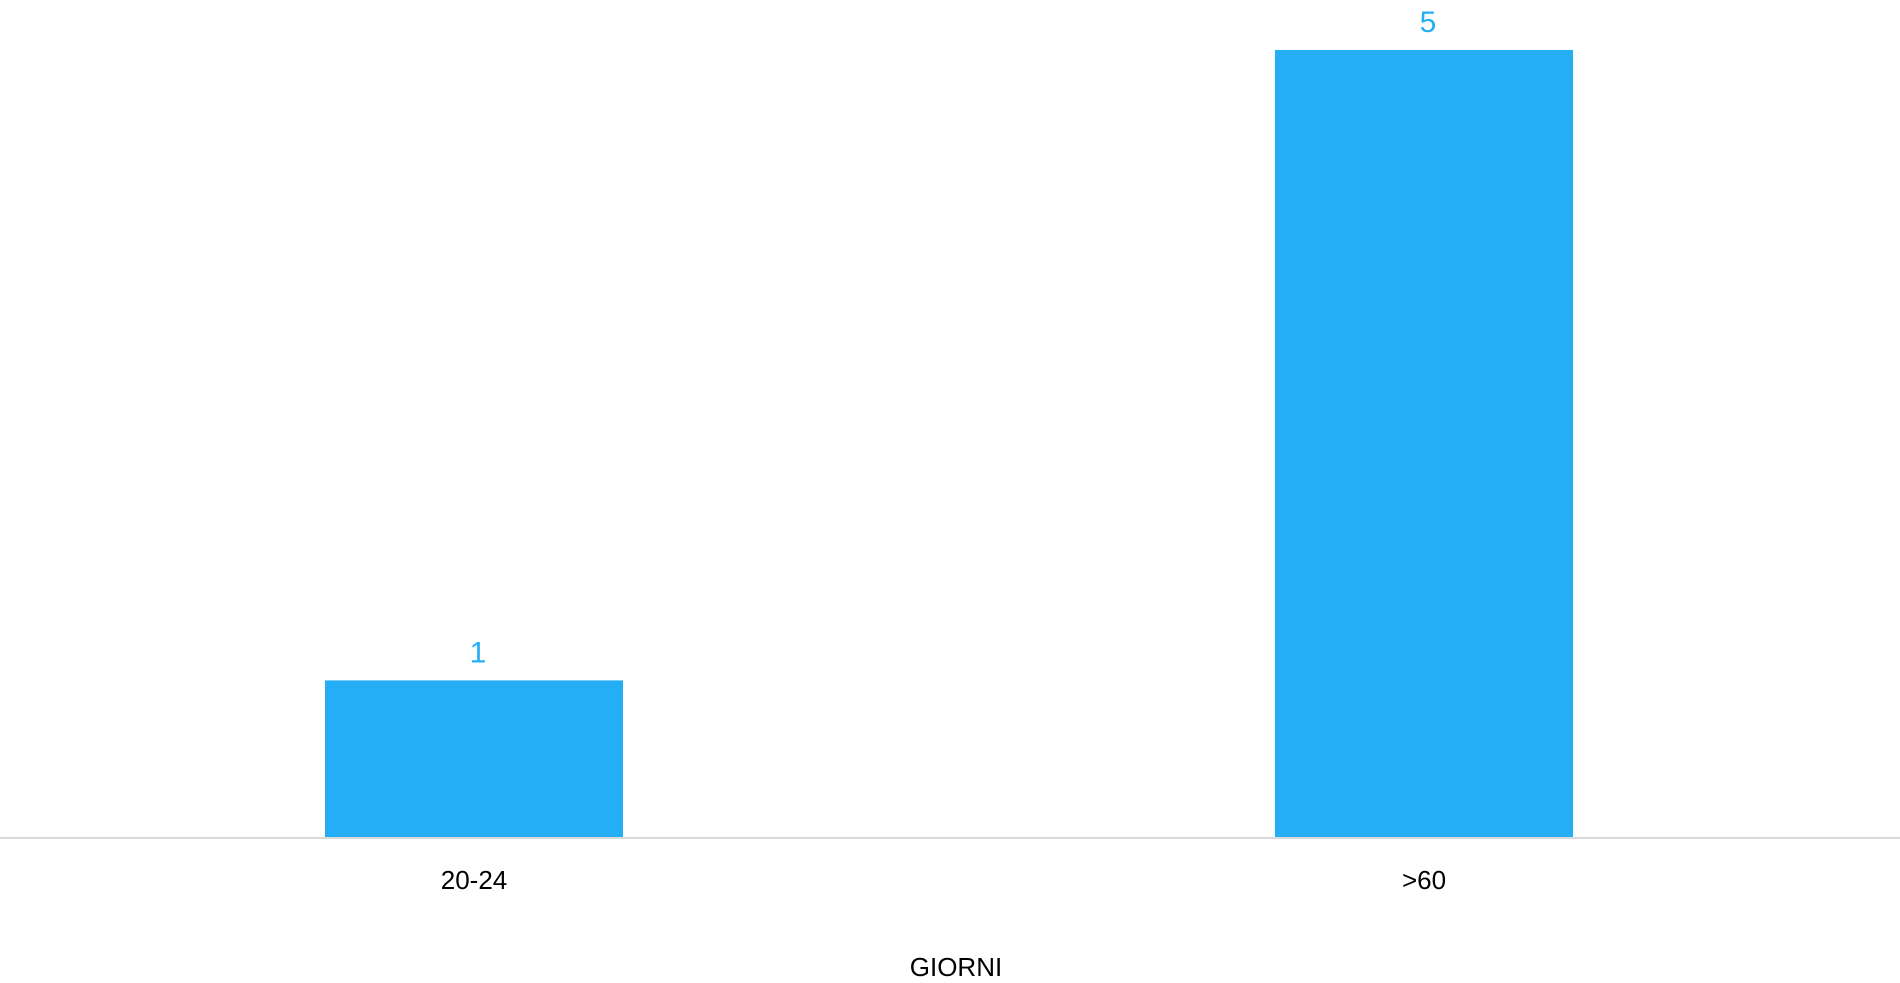 Image resolution: width=1900 pixels, height=983 pixels. Describe the element at coordinates (1428, 22) in the screenshot. I see `data-label-1: 5` at that location.